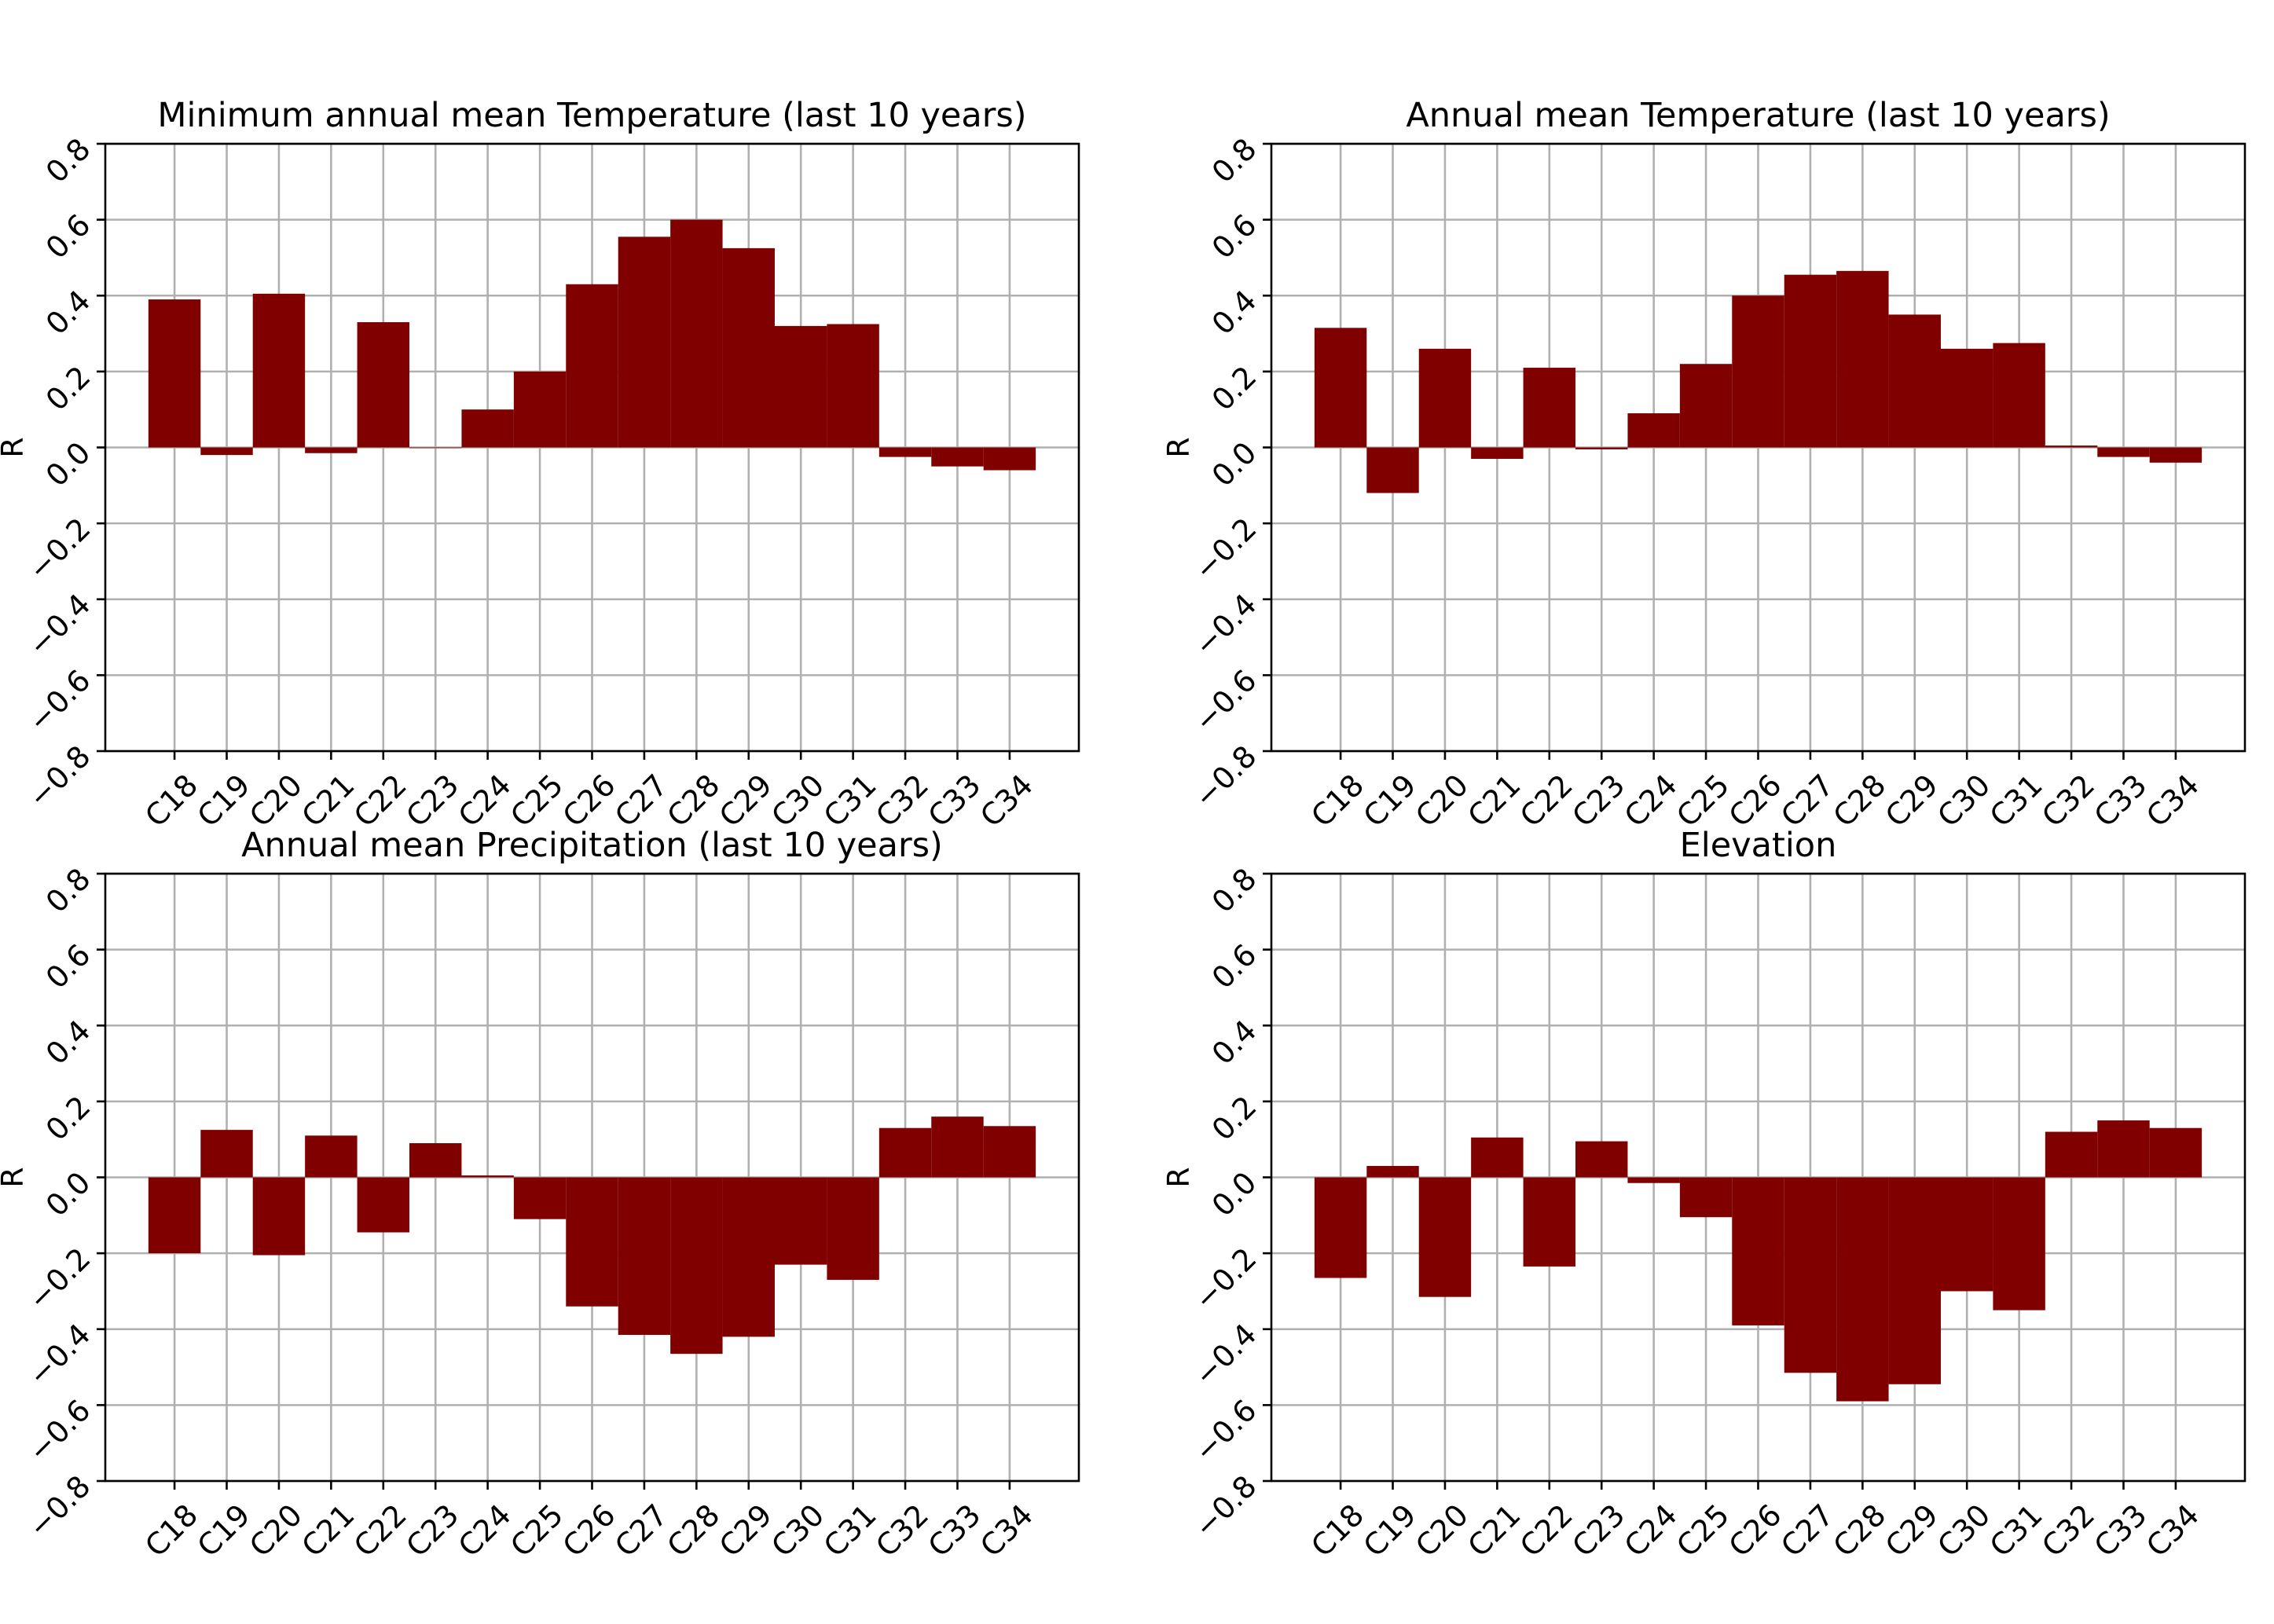 The height and width of the screenshot is (1624, 2274). I want to click on x-tick-label: C31, so click(850, 801).